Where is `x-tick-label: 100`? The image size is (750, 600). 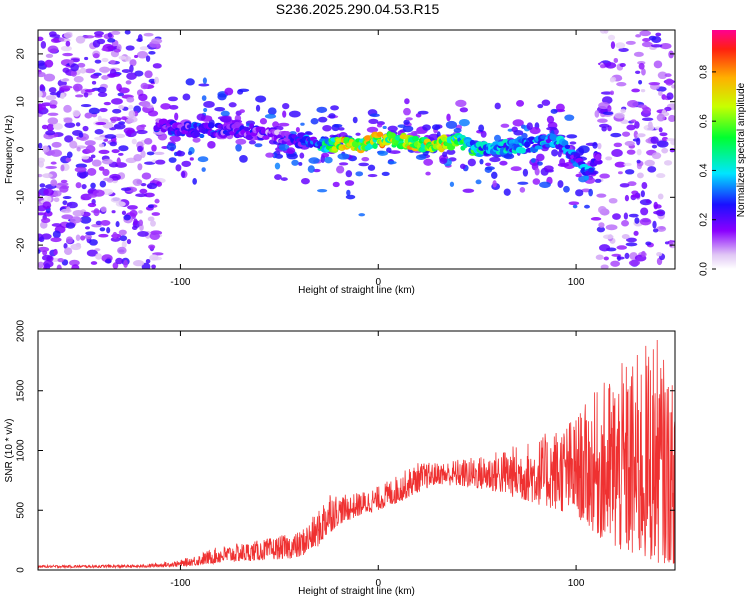 x-tick-label: 100 is located at coordinates (576, 282).